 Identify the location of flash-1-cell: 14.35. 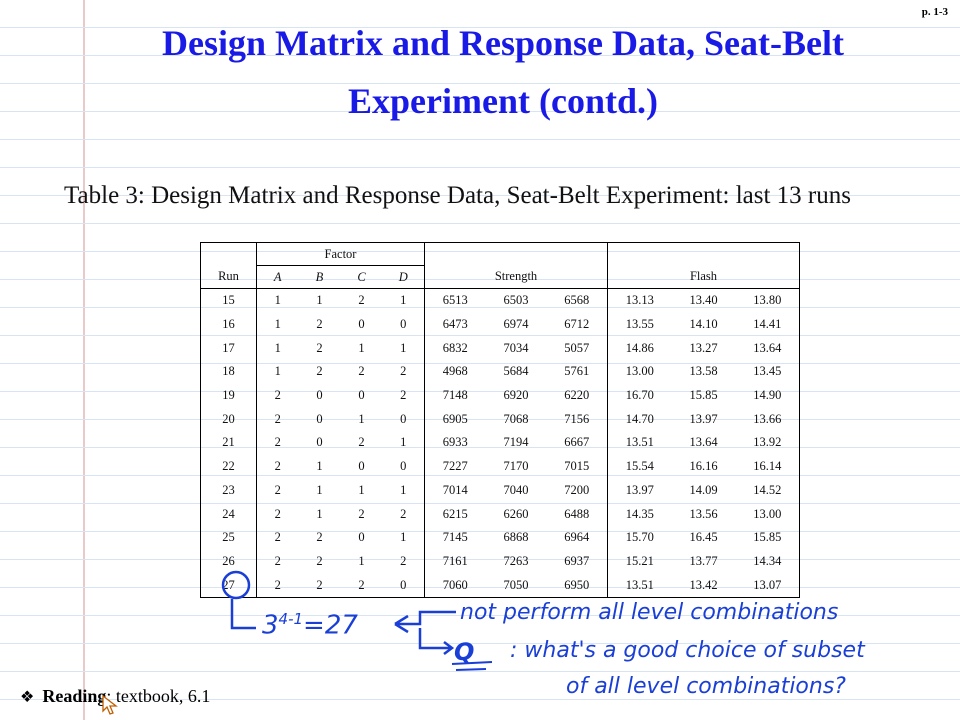
(639, 514).